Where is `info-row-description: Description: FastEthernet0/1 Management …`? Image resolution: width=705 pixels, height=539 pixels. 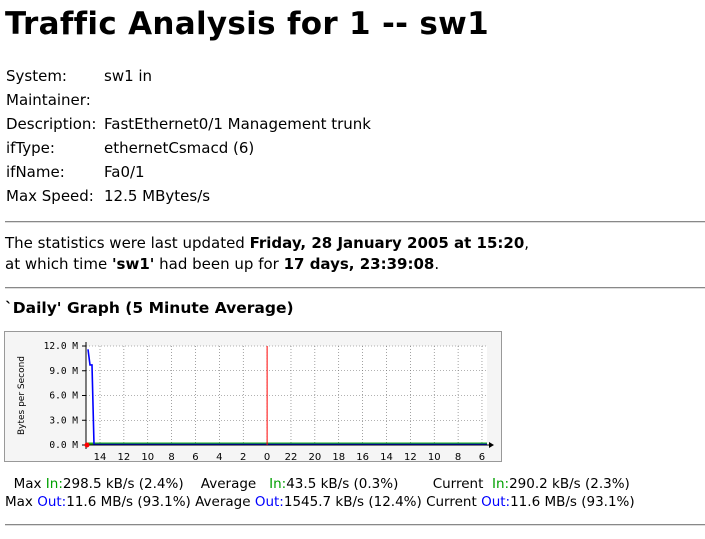
info-row-description: Description: FastEthernet0/1 Management … is located at coordinates (188, 124).